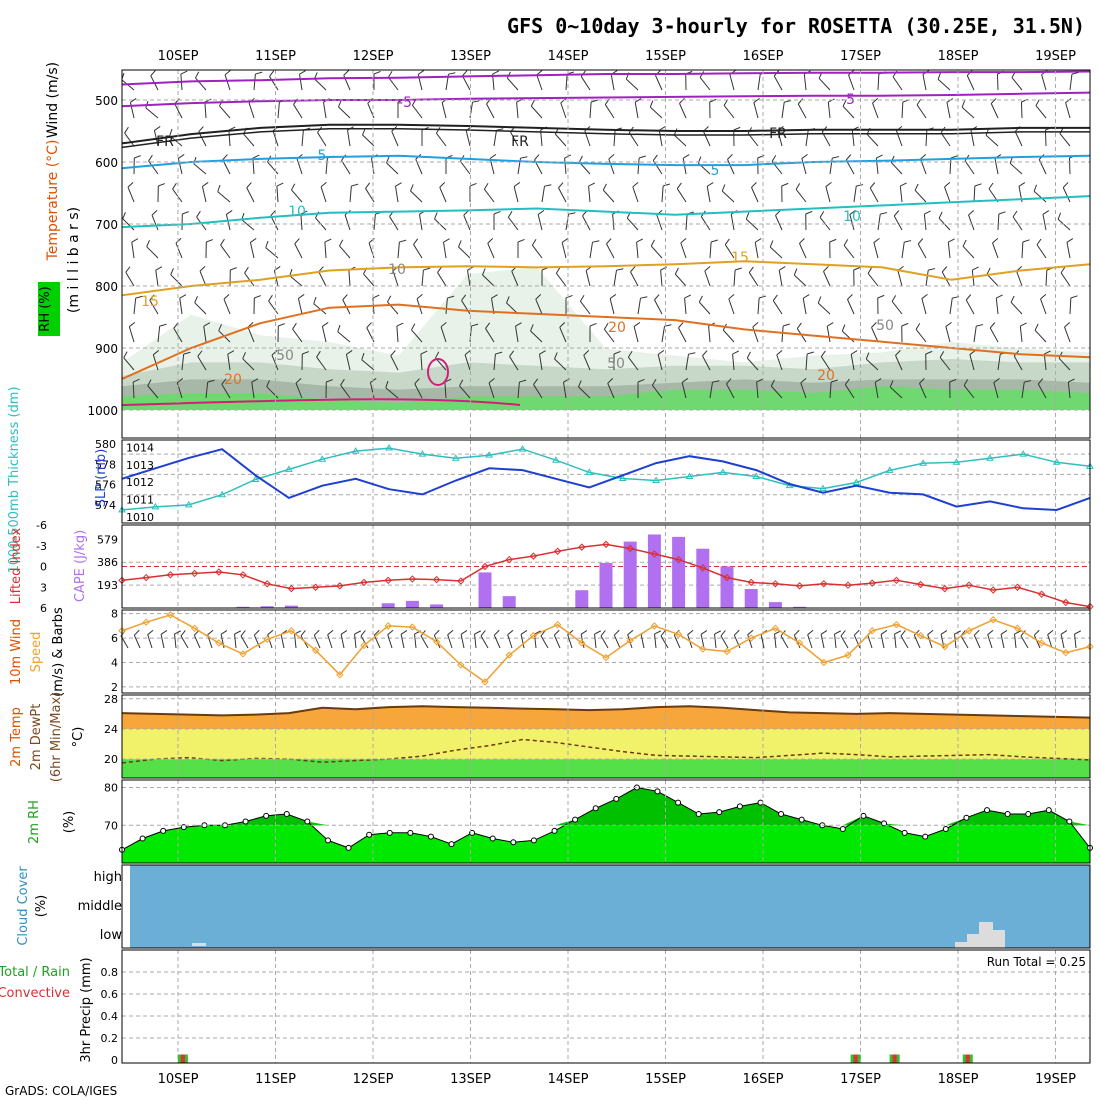 This screenshot has height=1100, width=1100. What do you see at coordinates (405, 103) in the screenshot?
I see `contour-label: -5` at bounding box center [405, 103].